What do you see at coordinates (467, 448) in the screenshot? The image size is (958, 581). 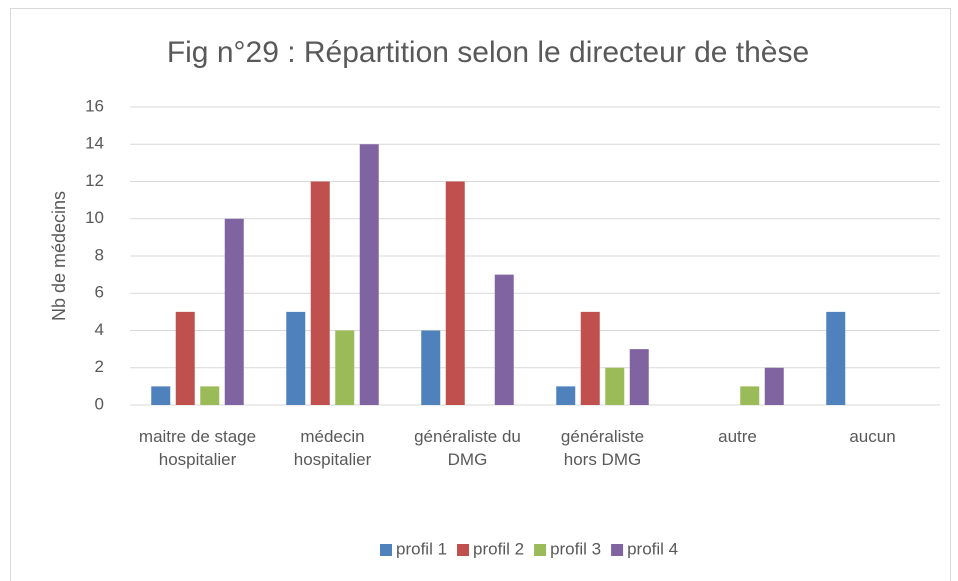 I see `x-tick-label: généraliste du DMG` at bounding box center [467, 448].